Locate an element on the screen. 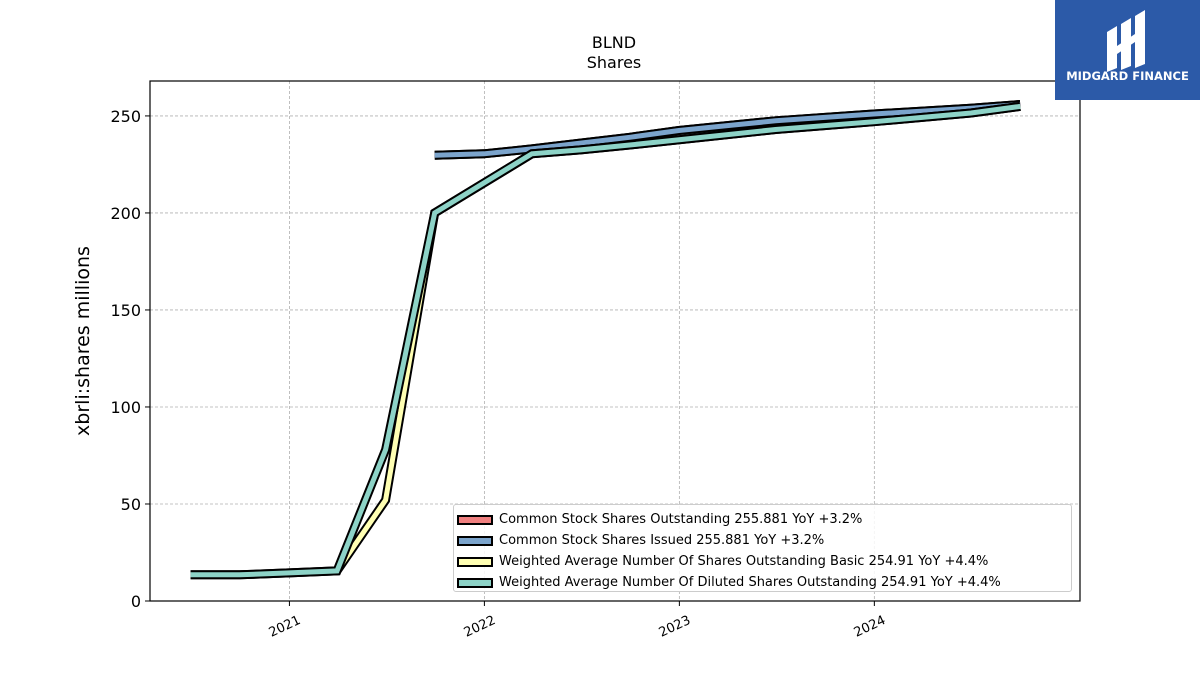  chart-title: BLND is located at coordinates (614, 42).